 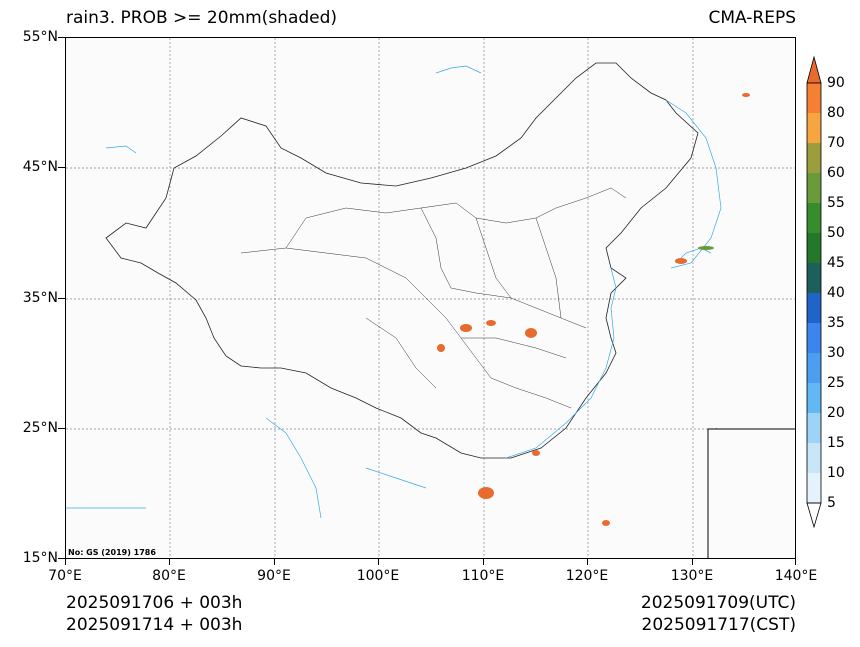 What do you see at coordinates (831, 503) in the screenshot?
I see `colorbar-label: 5` at bounding box center [831, 503].